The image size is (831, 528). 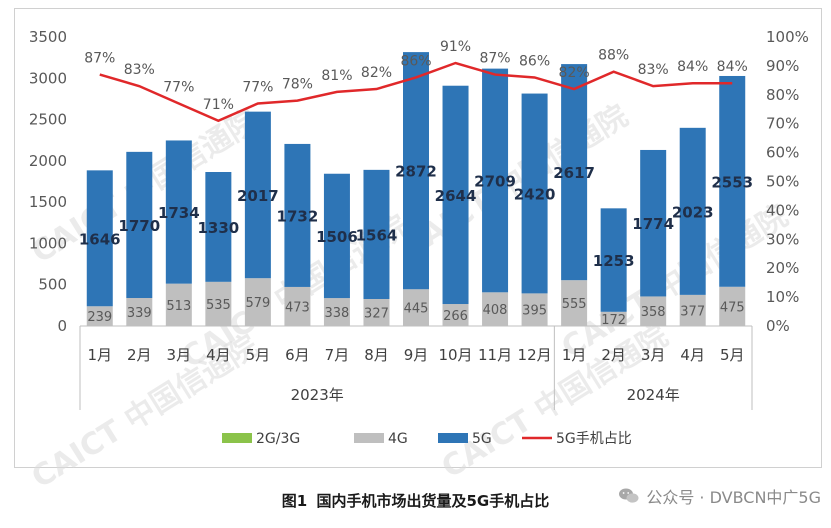 I want to click on line-5g-share, so click(x=416, y=92).